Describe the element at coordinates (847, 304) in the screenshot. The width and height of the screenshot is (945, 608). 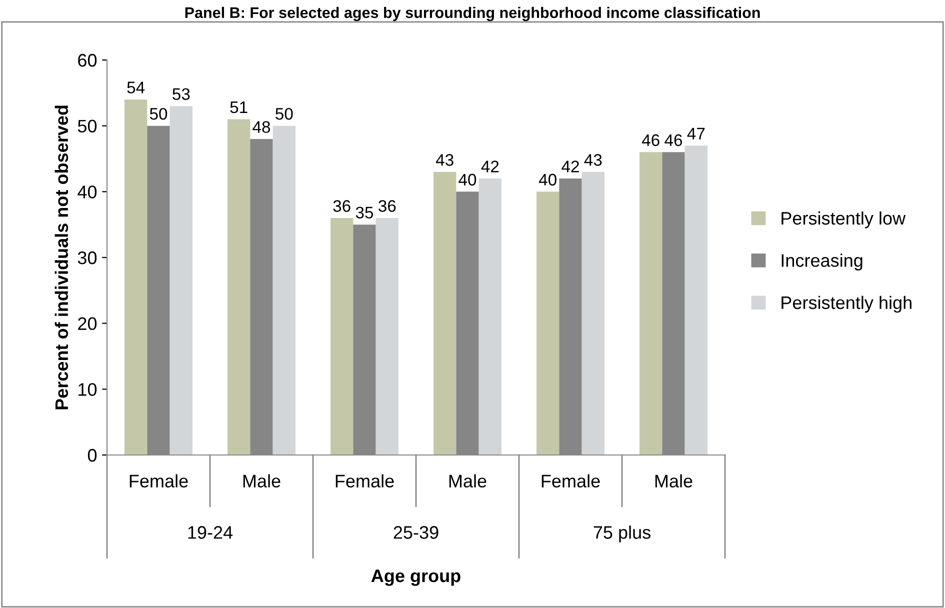
I see `legend-label: Persistently high` at that location.